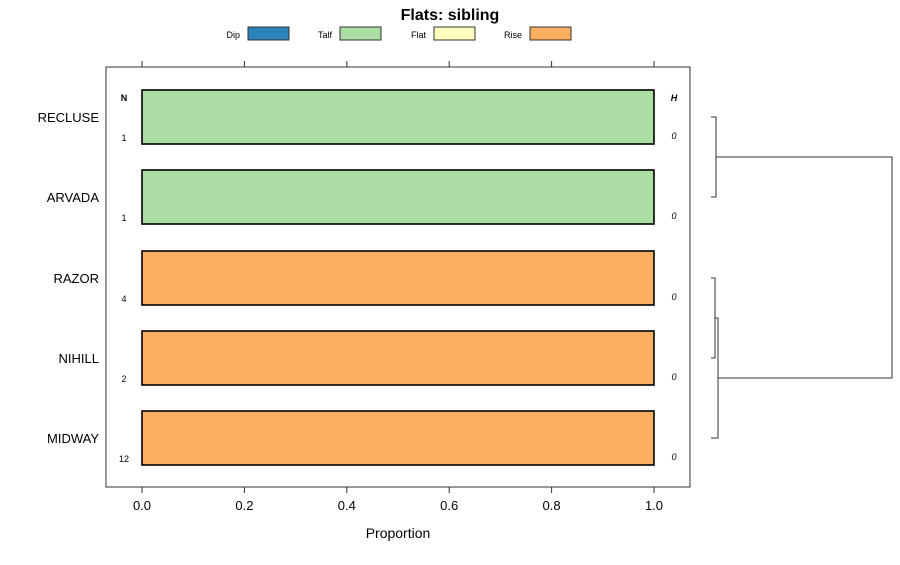 Image resolution: width=900 pixels, height=565 pixels. I want to click on legend-swatch-flat, so click(454, 33).